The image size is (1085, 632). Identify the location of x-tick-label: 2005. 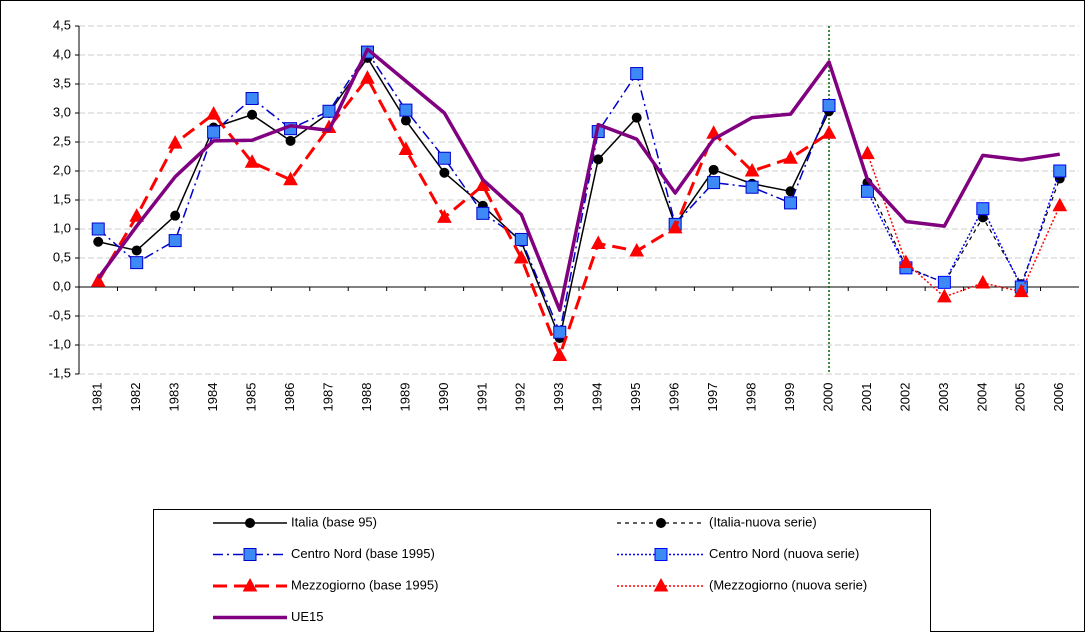
(1020, 397).